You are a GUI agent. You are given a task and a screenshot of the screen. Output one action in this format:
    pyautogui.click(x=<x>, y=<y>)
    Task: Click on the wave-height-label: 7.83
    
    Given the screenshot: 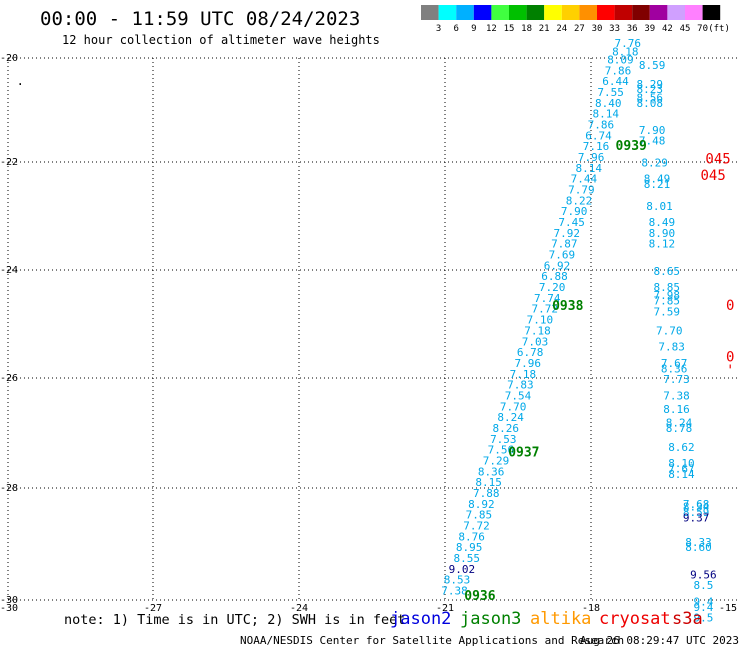 What is the action you would take?
    pyautogui.click(x=520, y=385)
    